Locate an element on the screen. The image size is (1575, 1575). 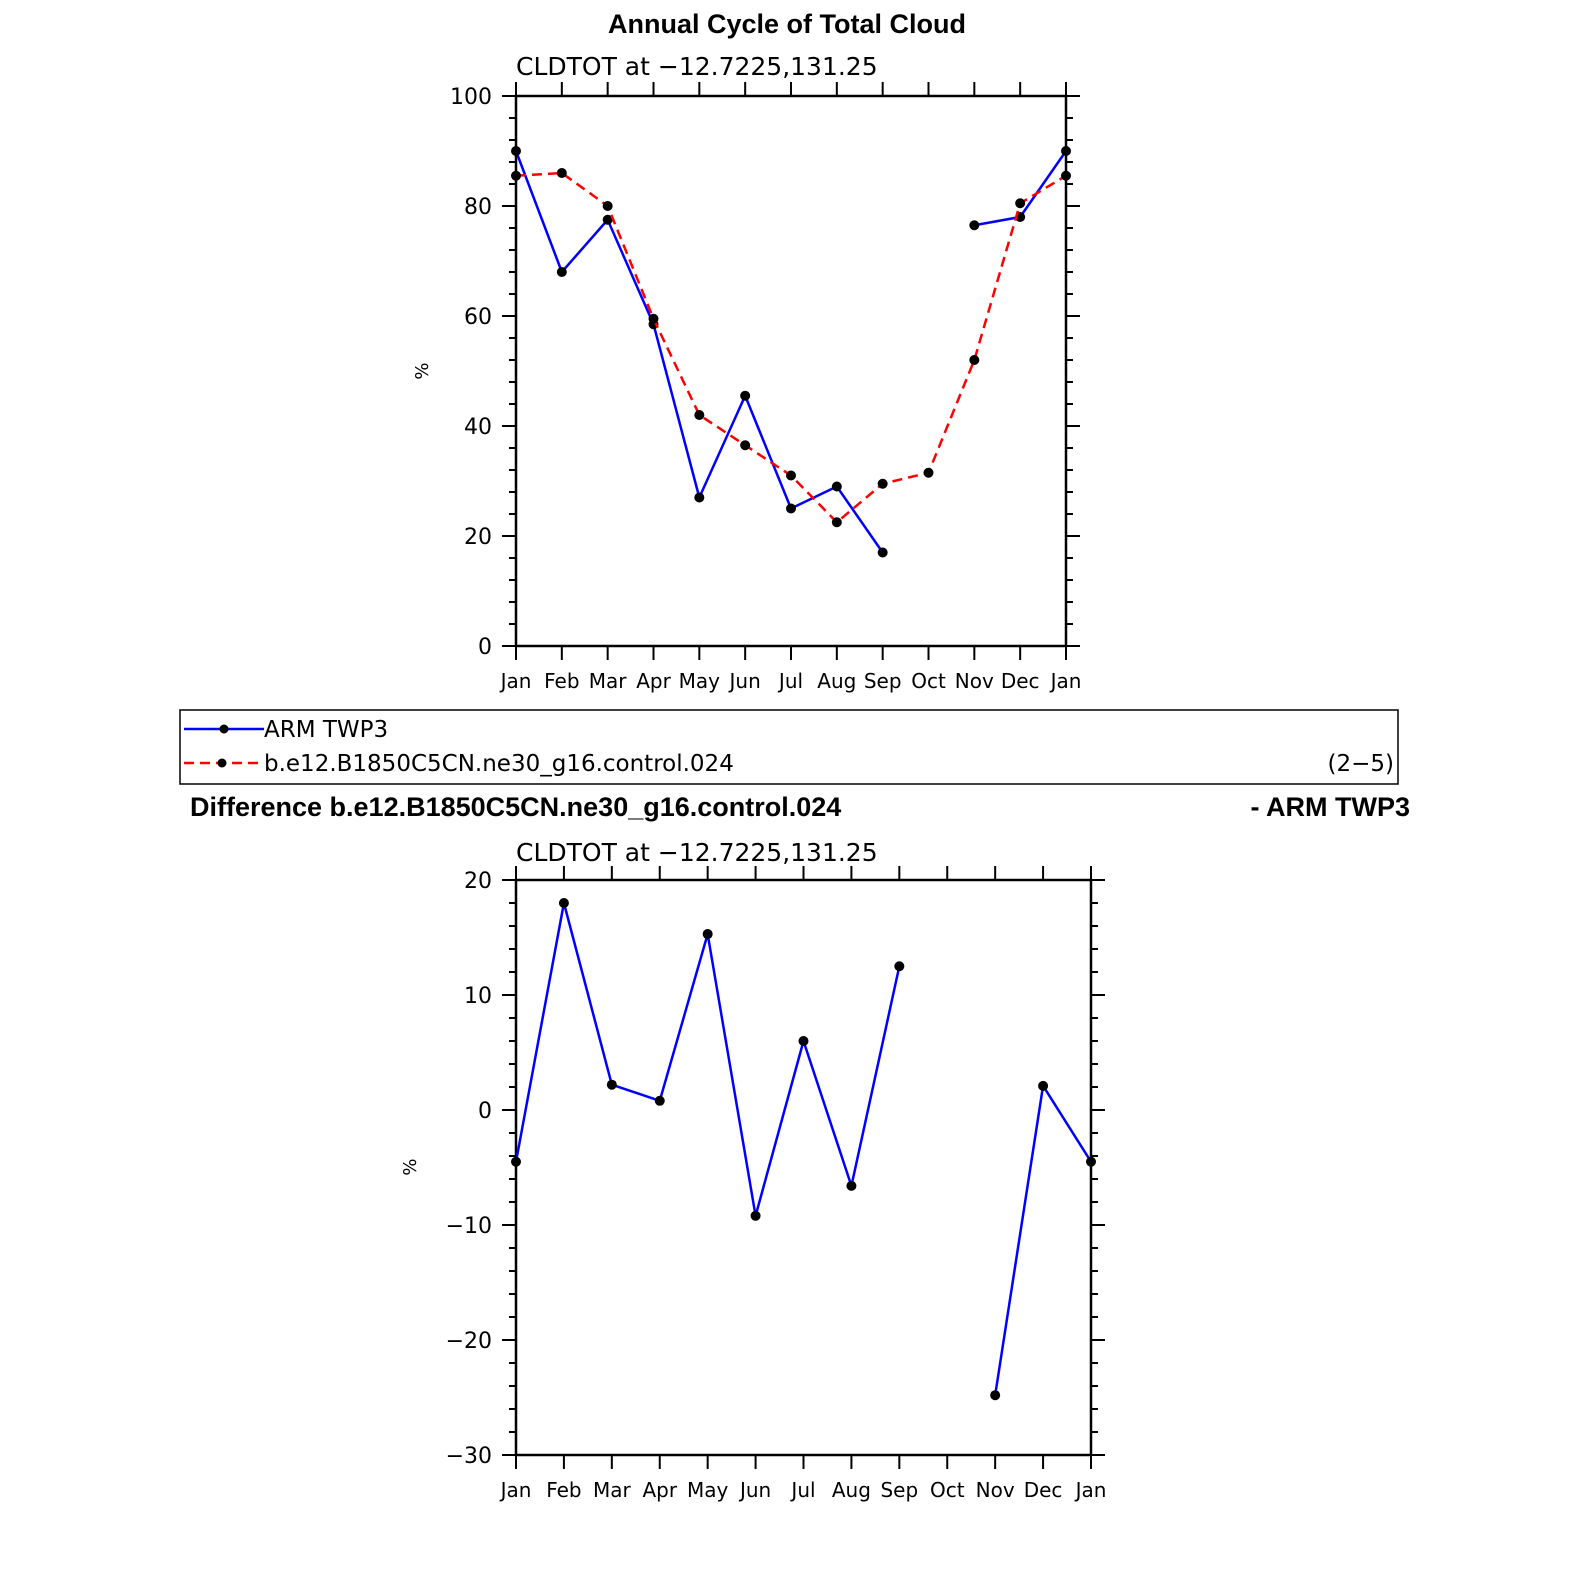
legend-box is located at coordinates (789, 747).